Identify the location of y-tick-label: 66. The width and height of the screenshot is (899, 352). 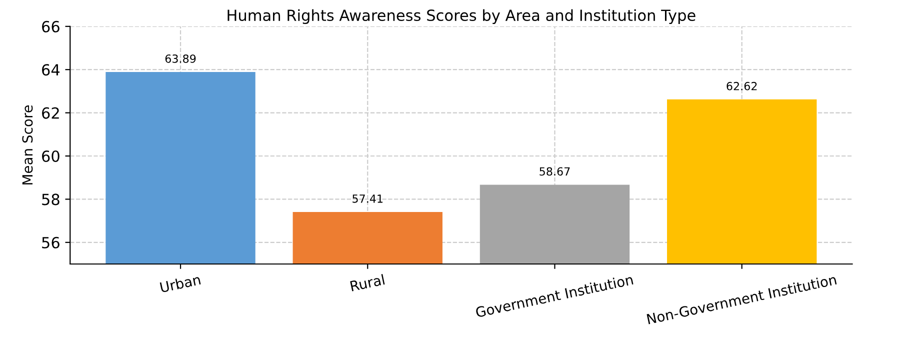
(51, 26).